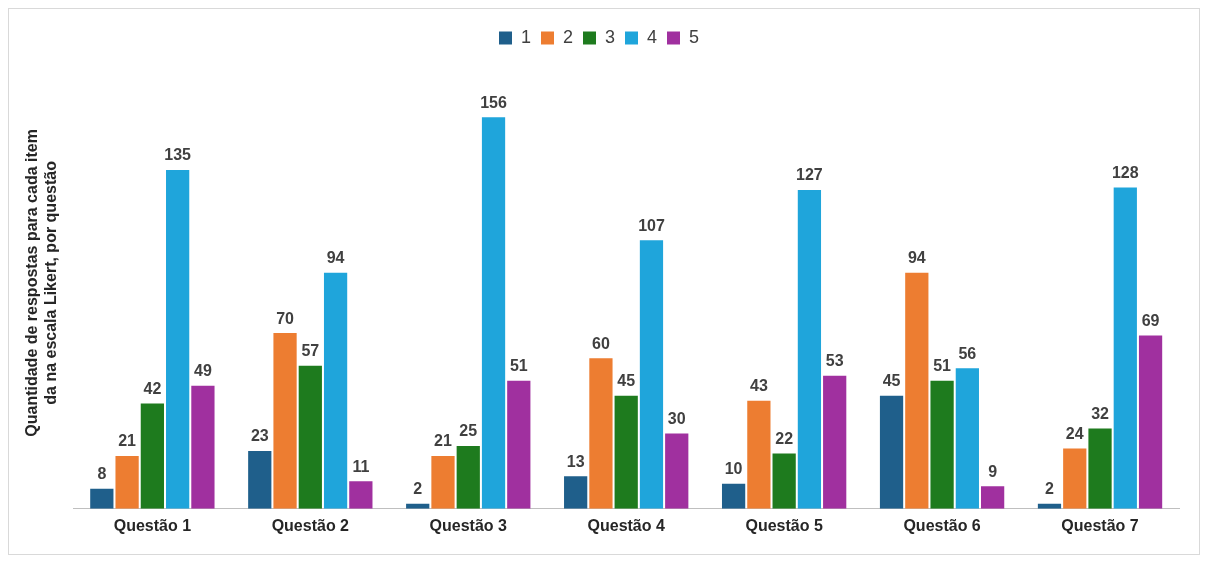 The width and height of the screenshot is (1210, 562). I want to click on data-label: 53, so click(834, 361).